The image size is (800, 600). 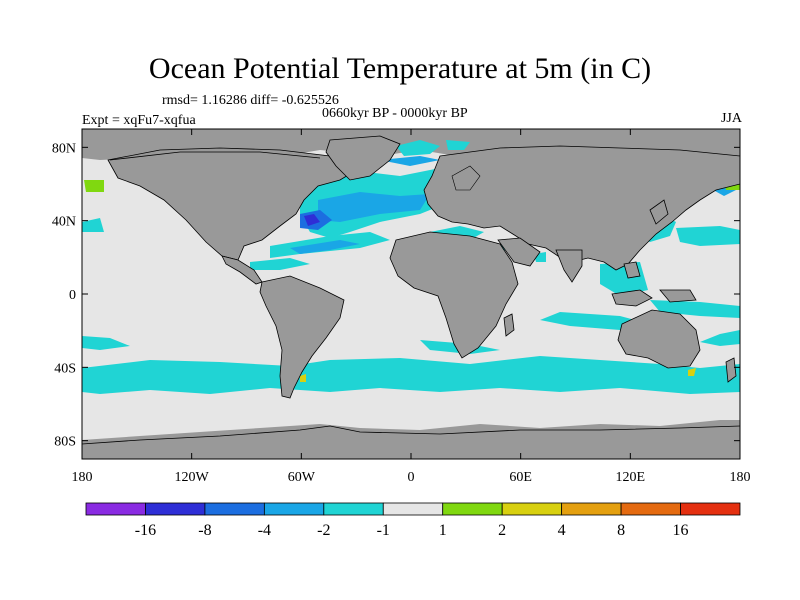 I want to click on season-label: JJA, so click(x=731, y=118).